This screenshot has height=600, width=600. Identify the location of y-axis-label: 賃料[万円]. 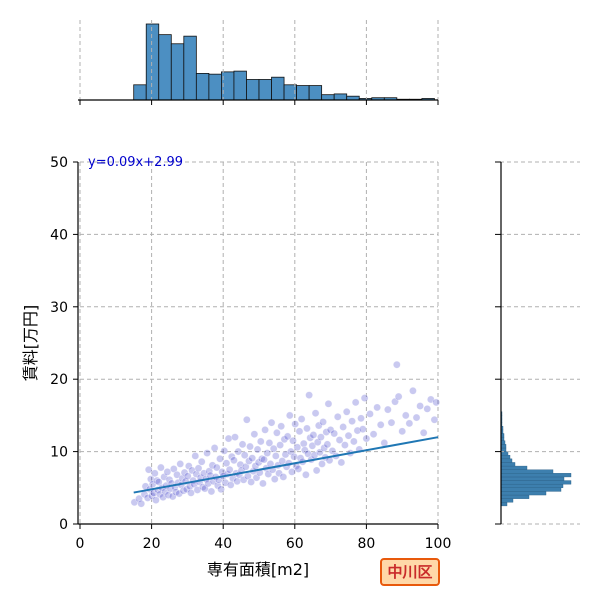
(30, 343).